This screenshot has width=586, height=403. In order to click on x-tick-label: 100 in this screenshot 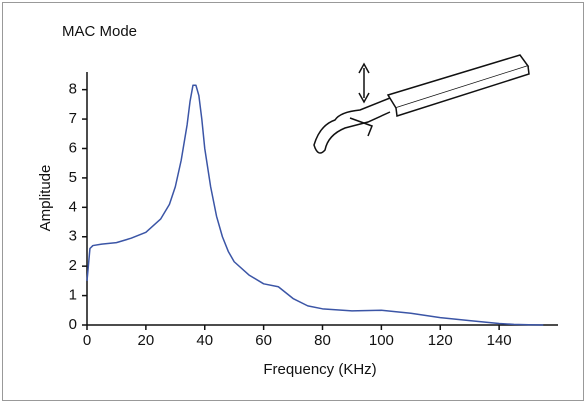, I will do `click(381, 340)`.